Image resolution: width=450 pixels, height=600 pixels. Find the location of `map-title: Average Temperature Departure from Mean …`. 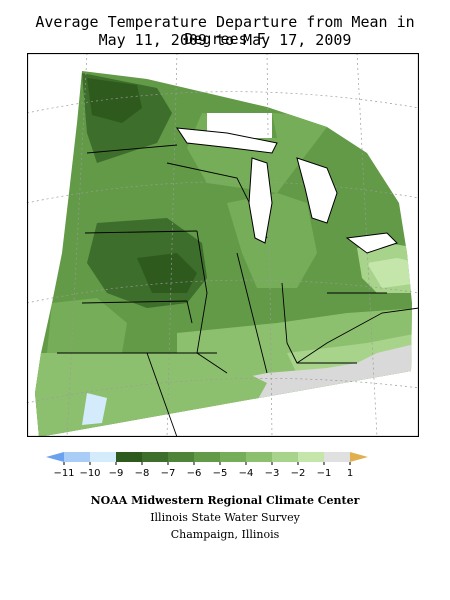

map-title: Average Temperature Departure from Mean … is located at coordinates (225, 30).